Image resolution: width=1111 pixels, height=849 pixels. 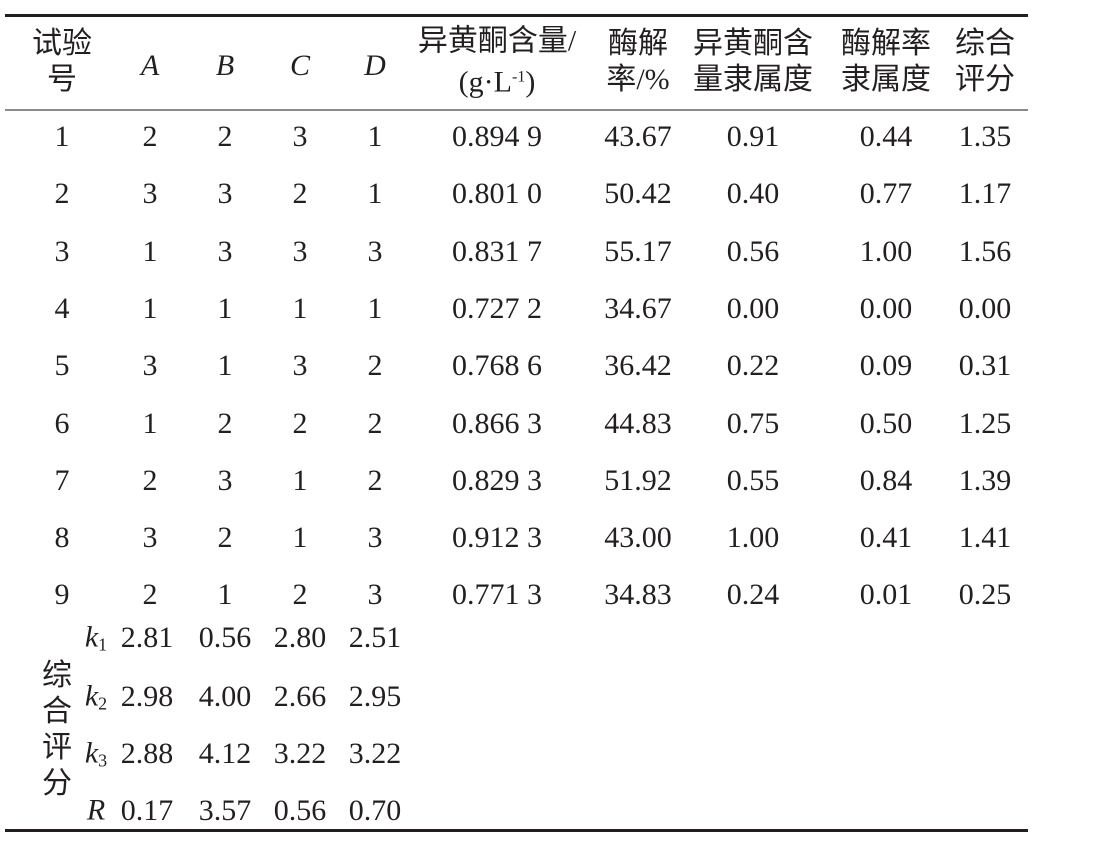 What do you see at coordinates (375, 753) in the screenshot?
I see `summary-cell-d: 3.22` at bounding box center [375, 753].